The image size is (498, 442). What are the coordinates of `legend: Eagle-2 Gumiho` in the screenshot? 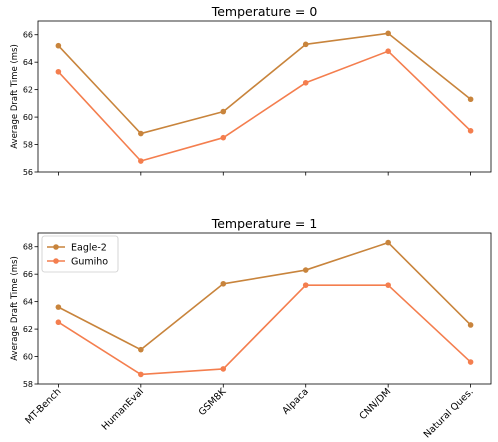 It's located at (80, 254).